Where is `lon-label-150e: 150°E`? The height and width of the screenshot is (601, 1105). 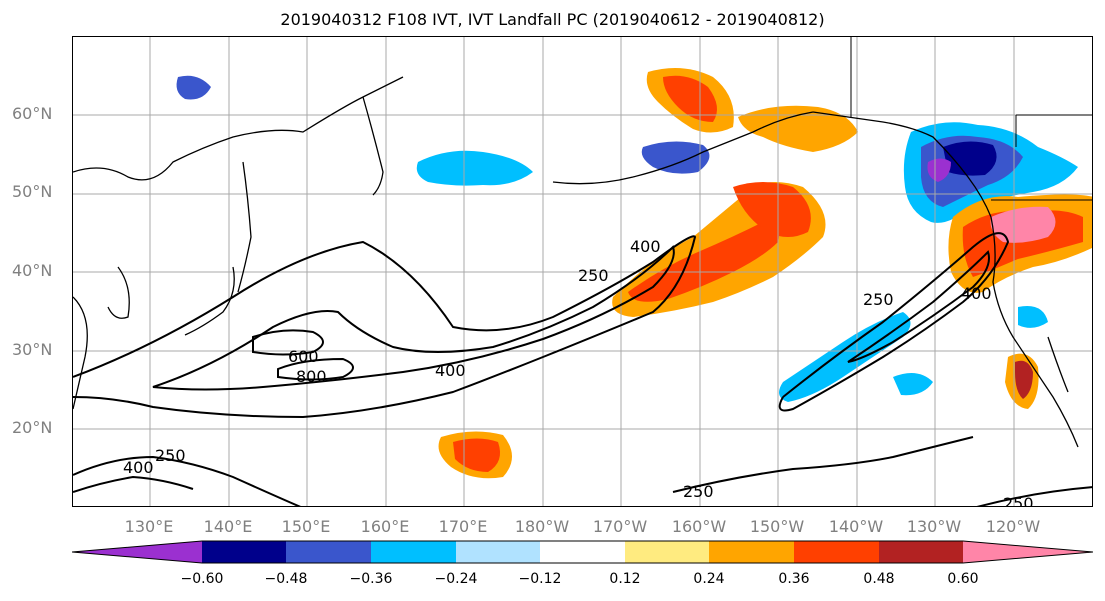
lon-label-150e: 150°E is located at coordinates (306, 526).